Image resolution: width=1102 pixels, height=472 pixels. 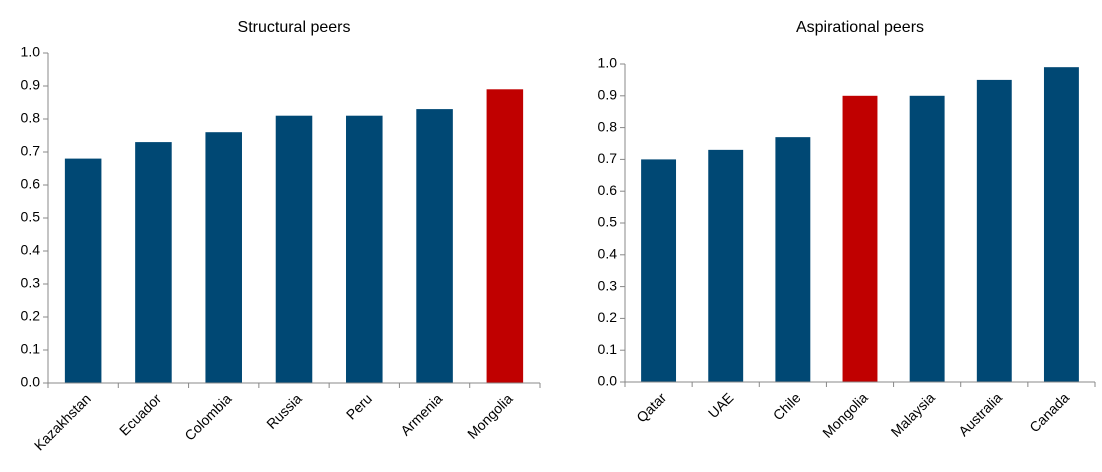 What do you see at coordinates (913, 414) in the screenshot?
I see `x-tick-label: Malaysia` at bounding box center [913, 414].